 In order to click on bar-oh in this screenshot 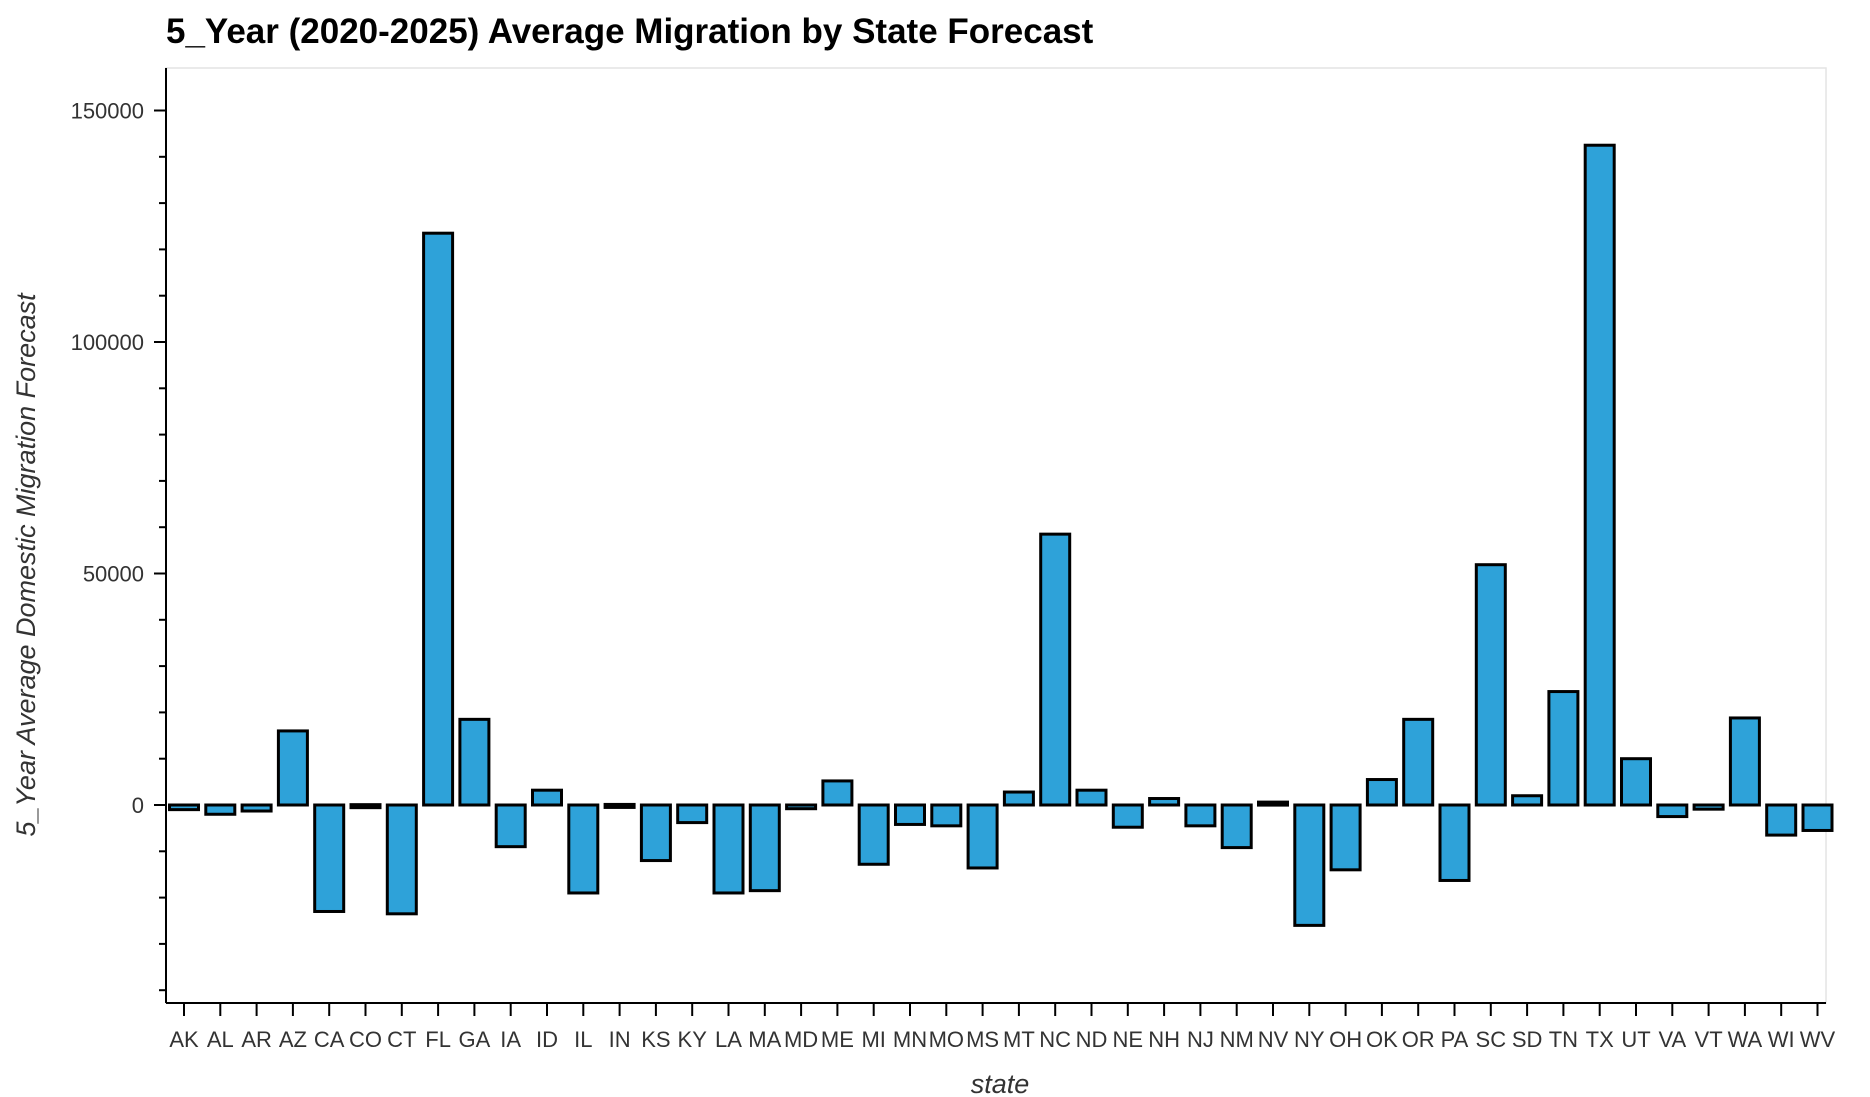, I will do `click(1345, 837)`.